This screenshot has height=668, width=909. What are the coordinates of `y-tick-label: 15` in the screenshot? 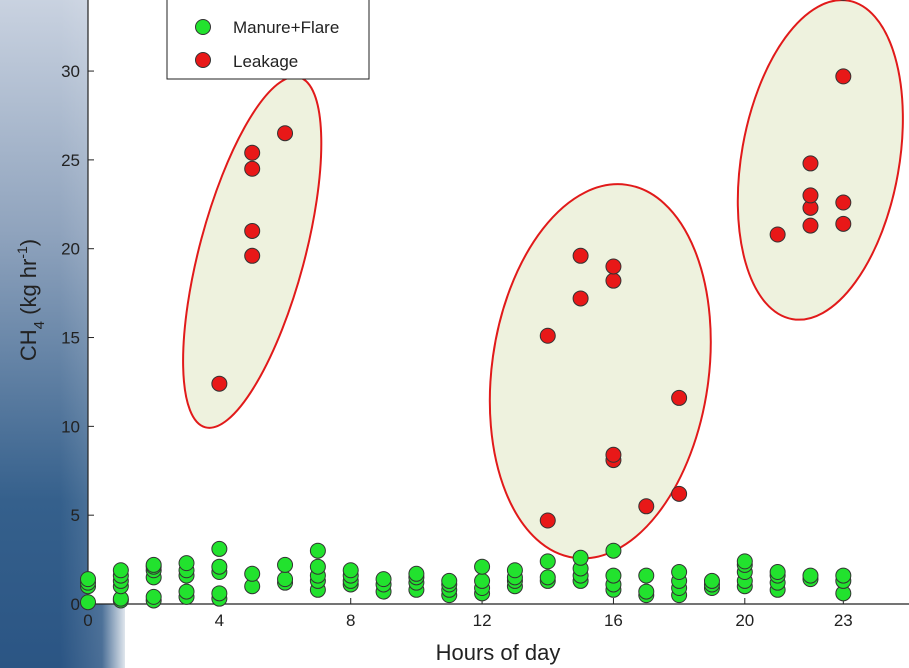 It's located at (70, 338).